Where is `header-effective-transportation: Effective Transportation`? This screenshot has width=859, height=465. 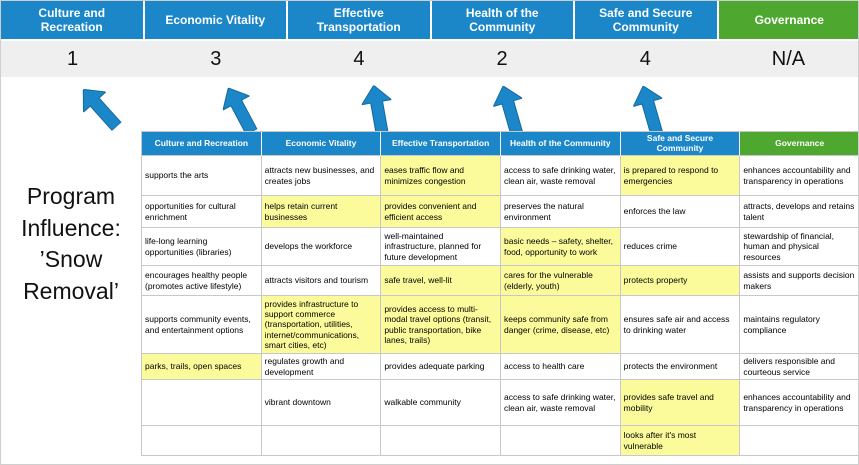
header-effective-transportation: Effective Transportation is located at coordinates (360, 20).